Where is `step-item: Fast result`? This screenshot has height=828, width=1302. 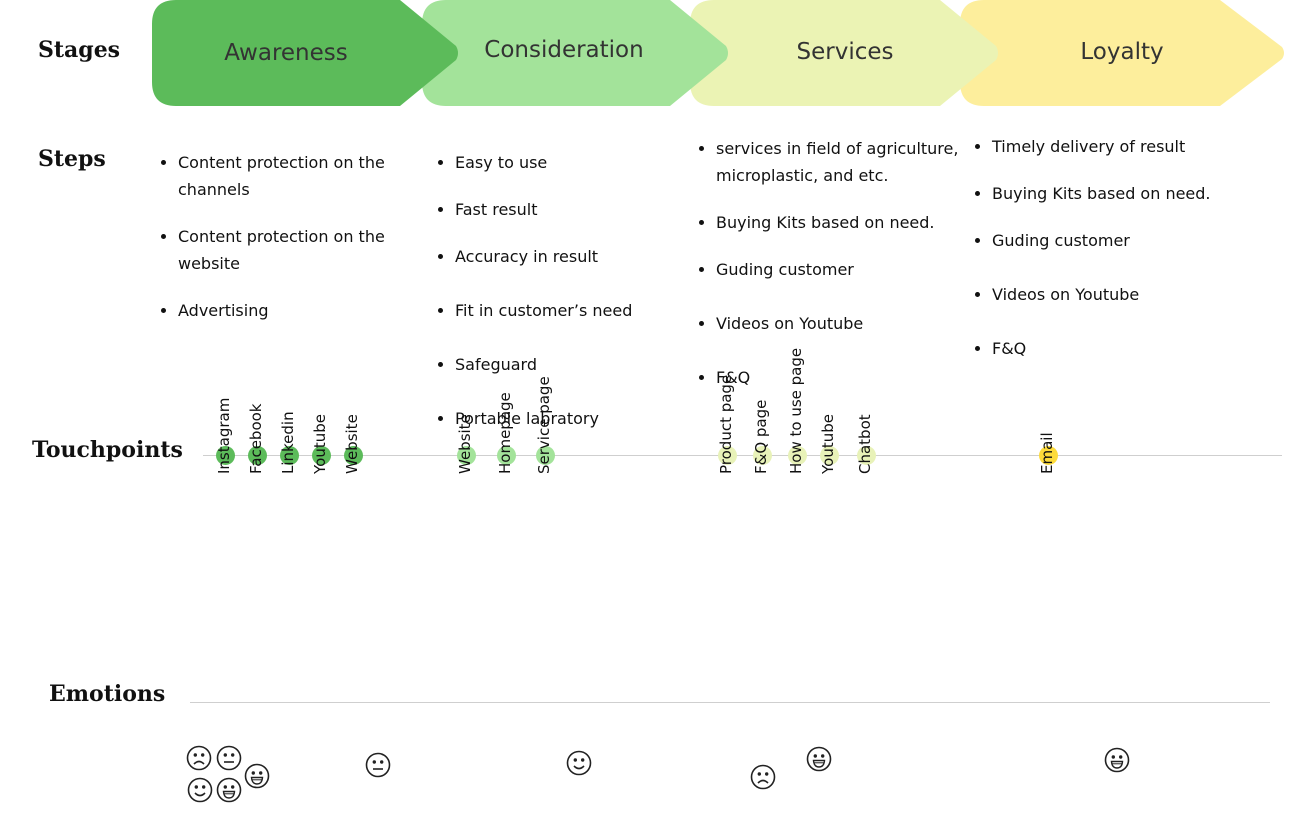 step-item: Fast result is located at coordinates (580, 209).